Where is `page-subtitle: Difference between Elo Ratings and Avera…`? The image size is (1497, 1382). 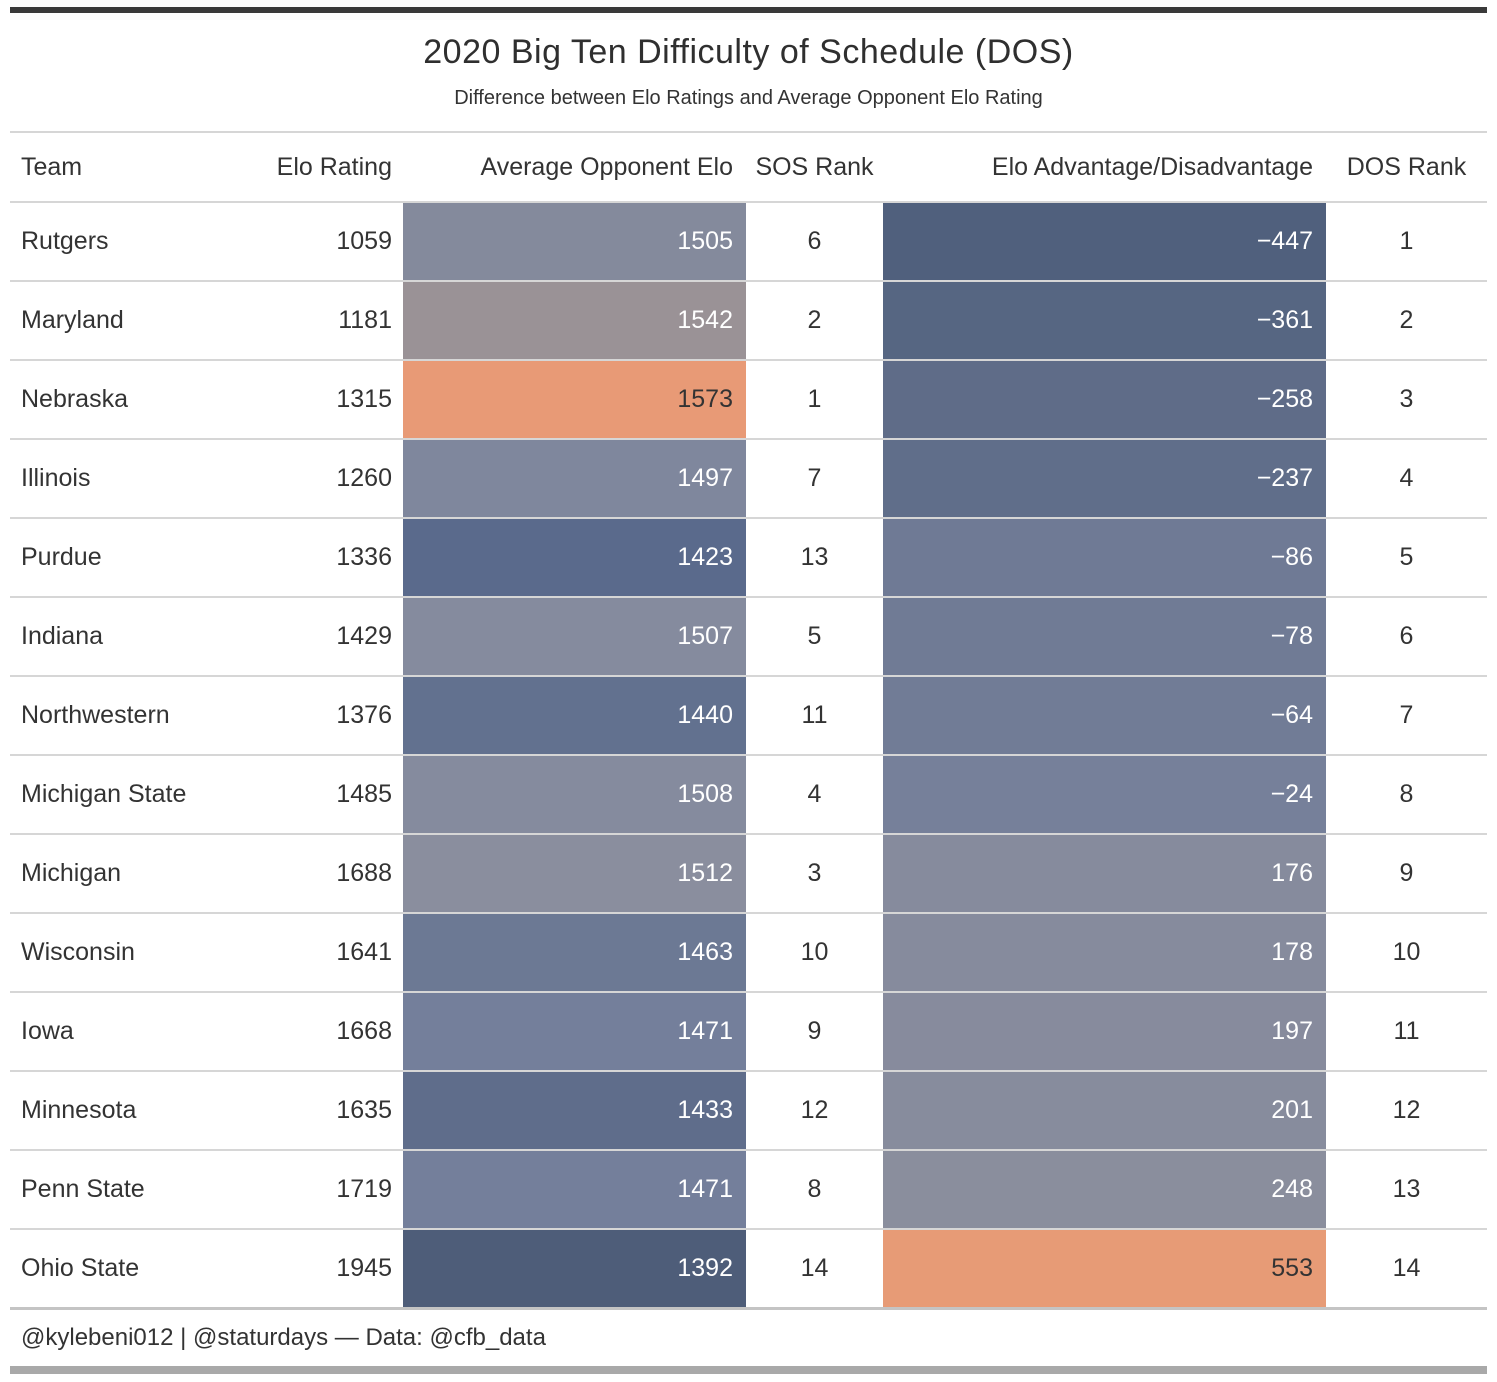 page-subtitle: Difference between Elo Ratings and Avera… is located at coordinates (748, 98).